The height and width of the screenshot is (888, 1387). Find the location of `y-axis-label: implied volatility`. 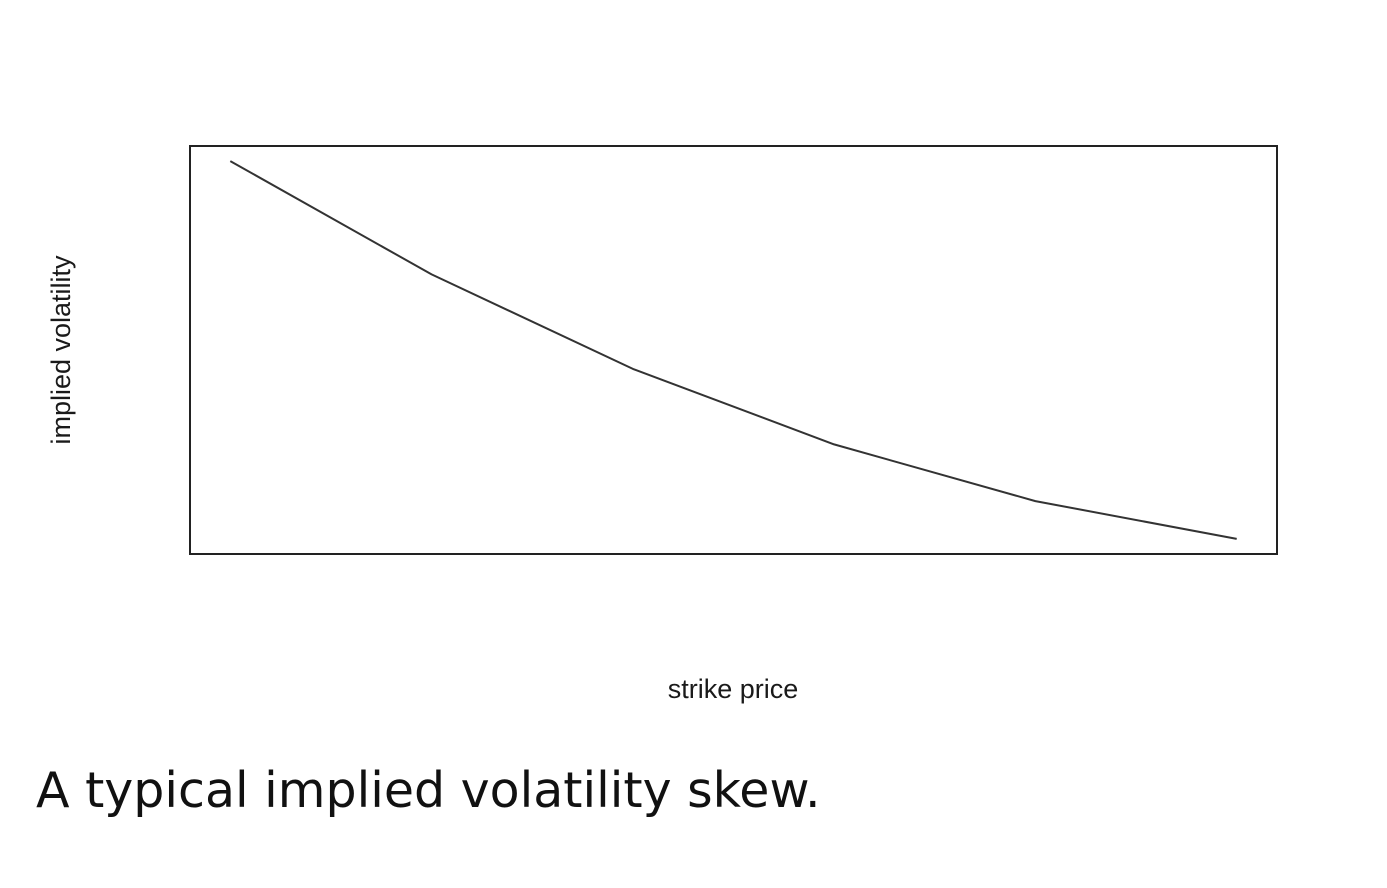

y-axis-label: implied volatility is located at coordinates (61, 350).